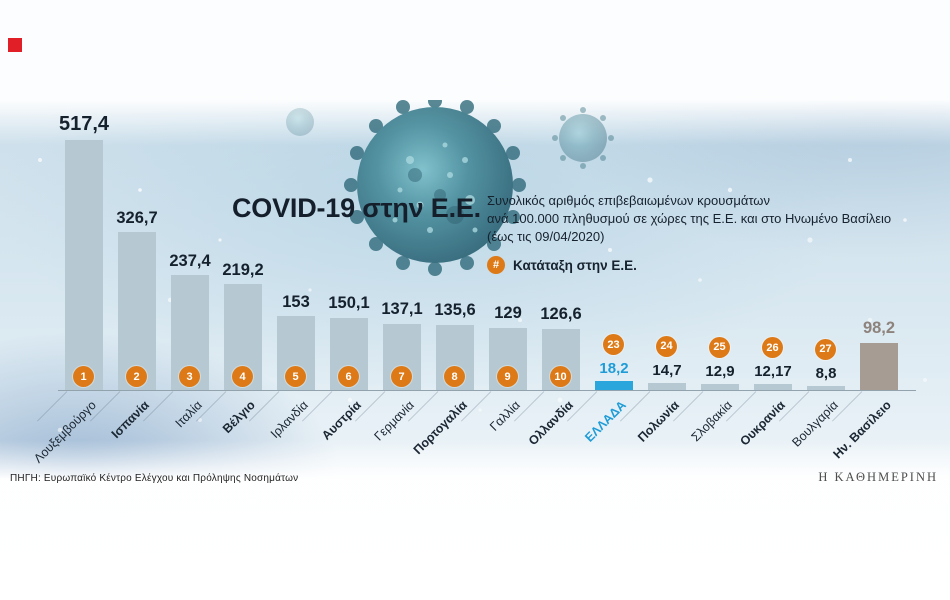 The width and height of the screenshot is (950, 600). I want to click on value-label: 153, so click(296, 301).